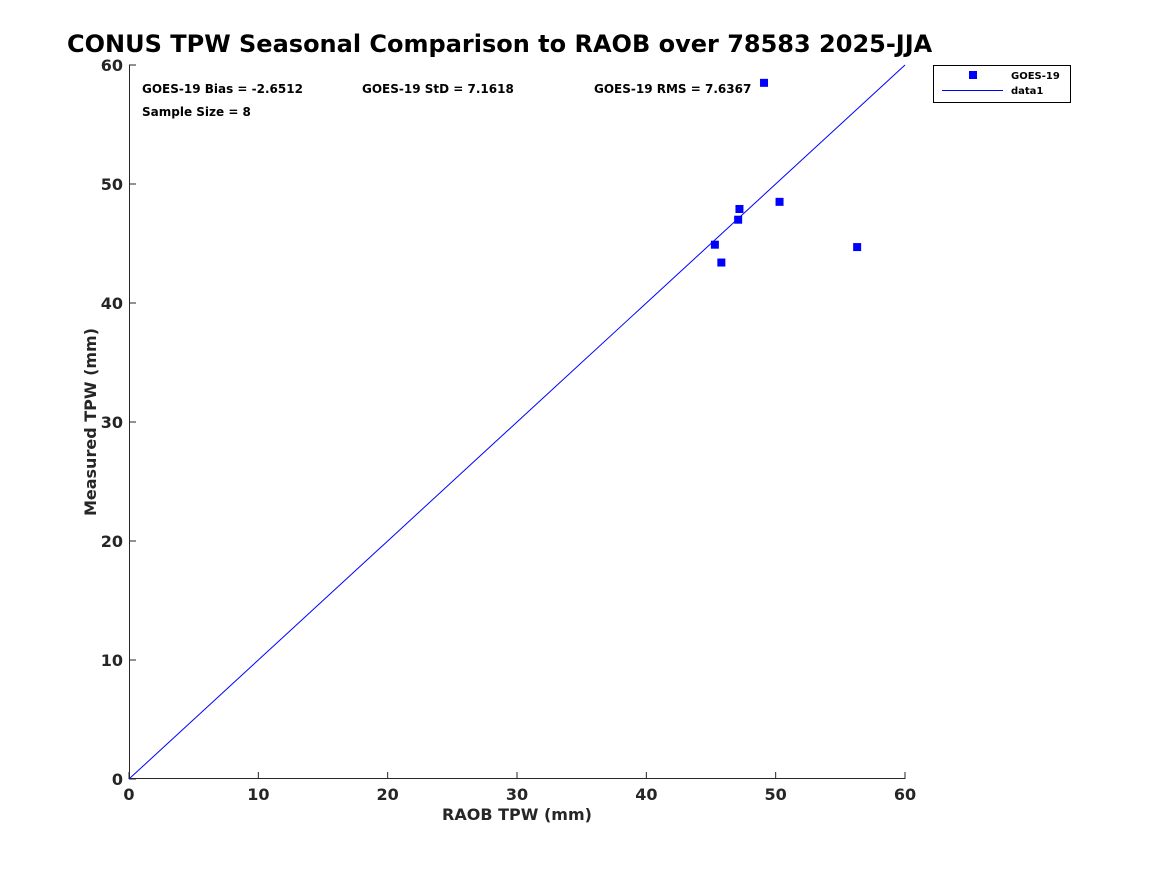 Image resolution: width=1167 pixels, height=875 pixels. I want to click on y-tick-label: 50, so click(112, 184).